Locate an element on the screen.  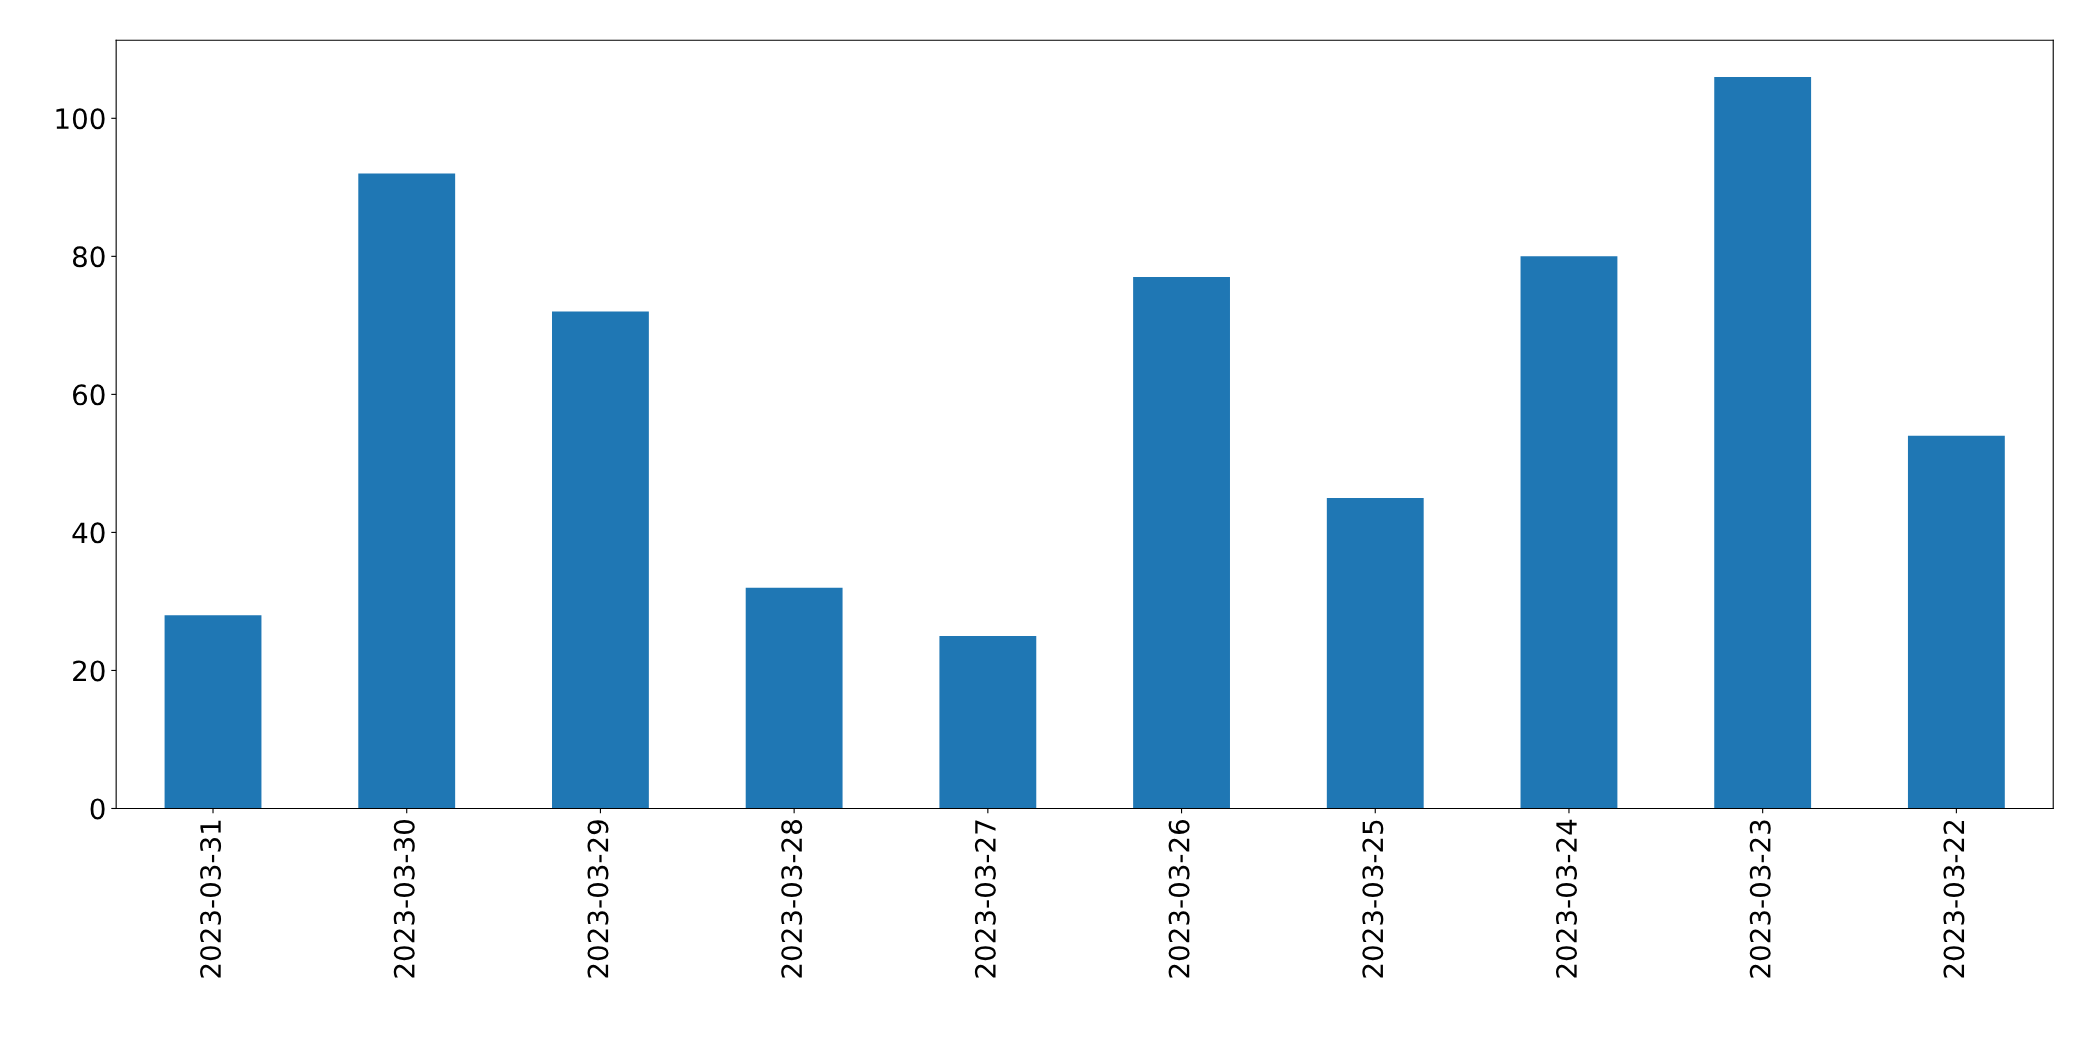
x-tick-label: 2023-03-30 is located at coordinates (404, 899).